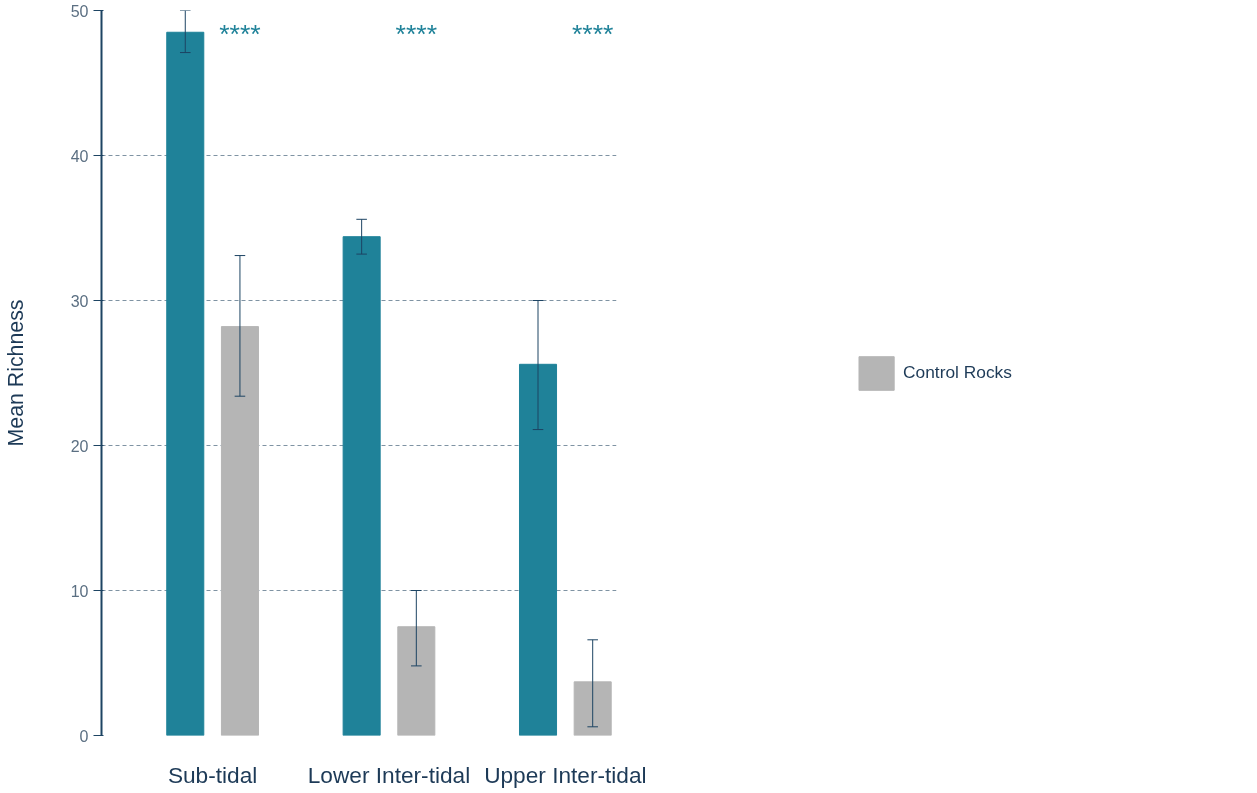 The width and height of the screenshot is (1257, 793). I want to click on y-axis-title: Mean Richness, so click(15, 373).